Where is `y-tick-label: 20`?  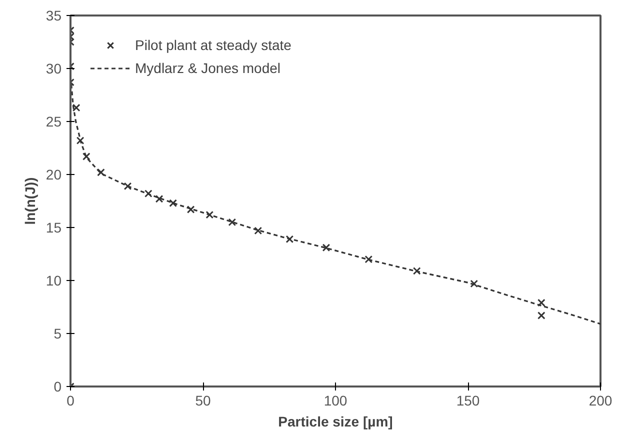
y-tick-label: 20 is located at coordinates (54, 174).